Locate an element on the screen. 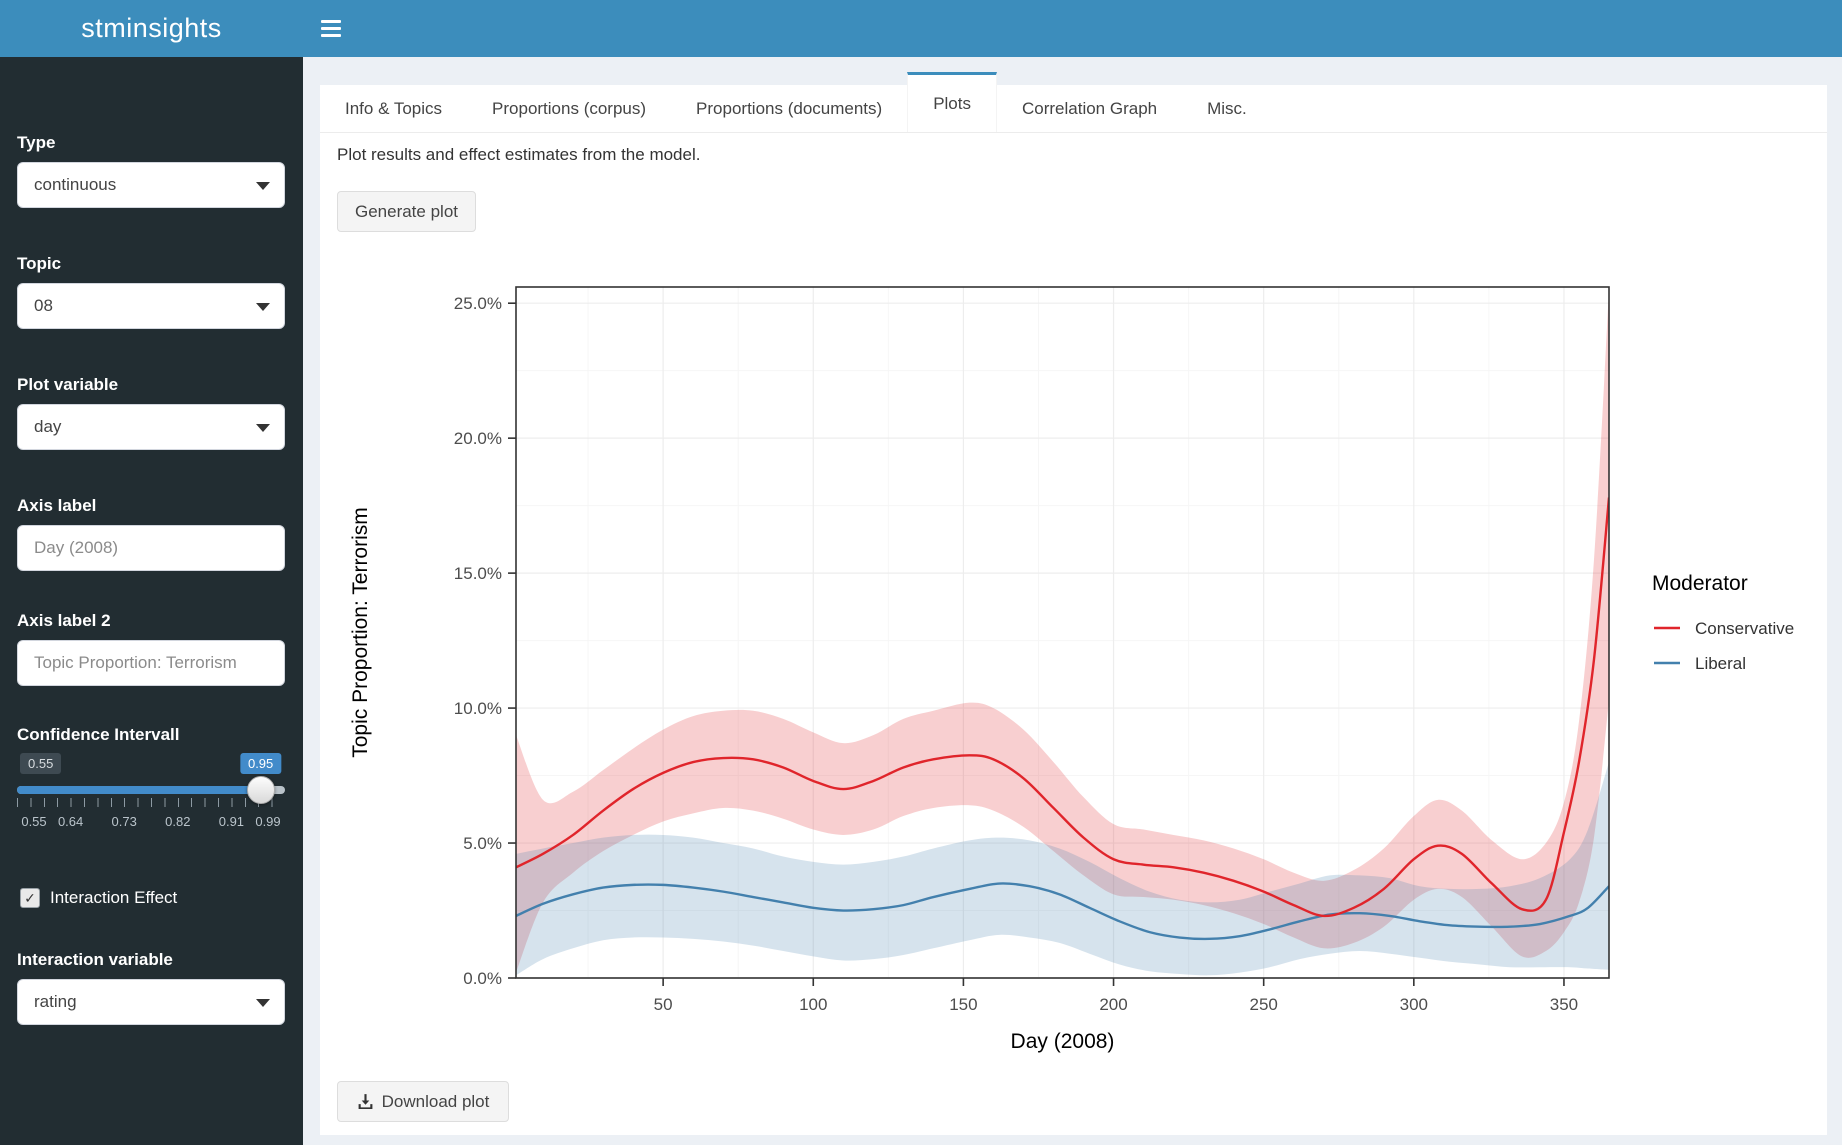 Image resolution: width=1842 pixels, height=1145 pixels. plot-variable-select: day is located at coordinates (151, 427).